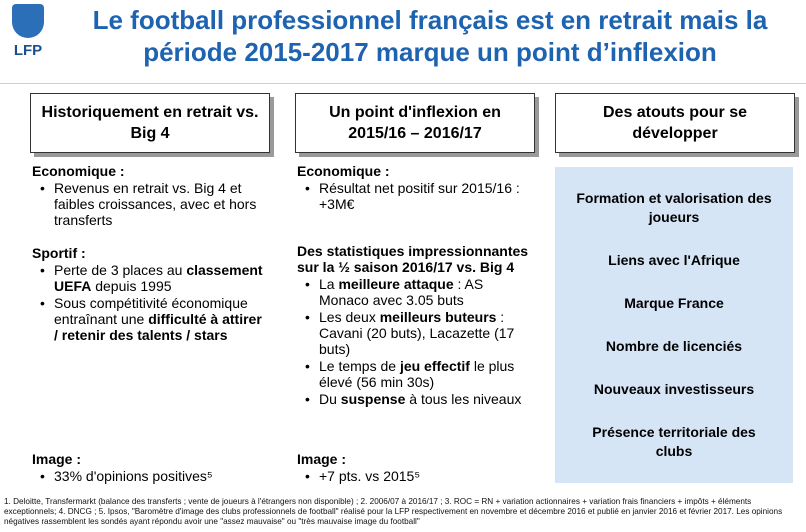 This screenshot has height=532, width=806. I want to click on text-run: à tous les niveaux, so click(463, 399).